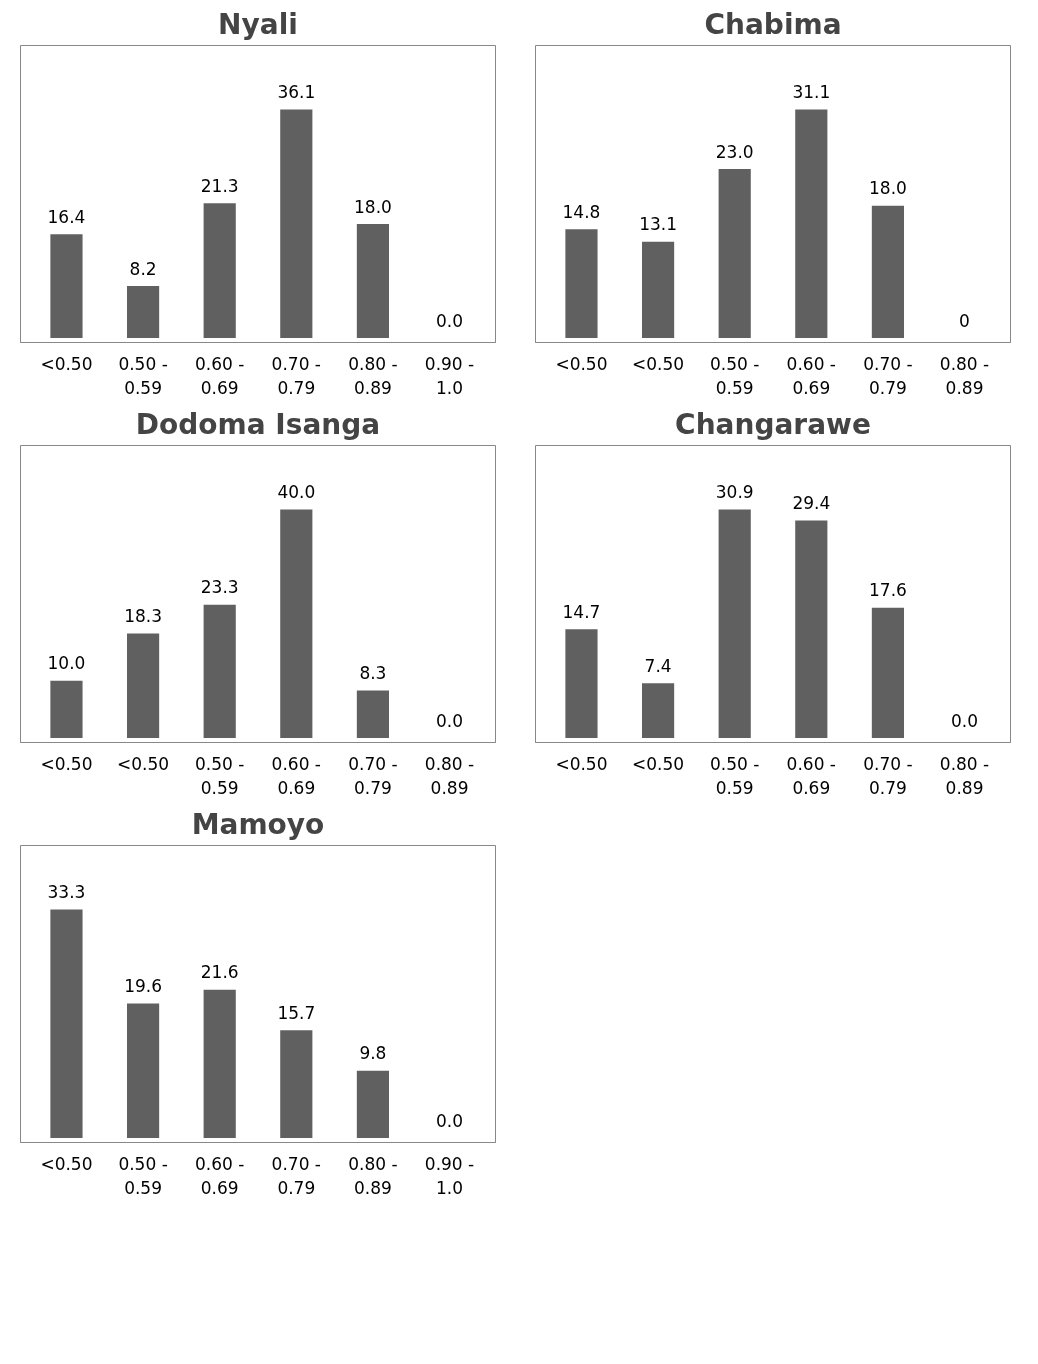 The image size is (1038, 1364). Describe the element at coordinates (66, 892) in the screenshot. I see `data-label: 33.3` at that location.